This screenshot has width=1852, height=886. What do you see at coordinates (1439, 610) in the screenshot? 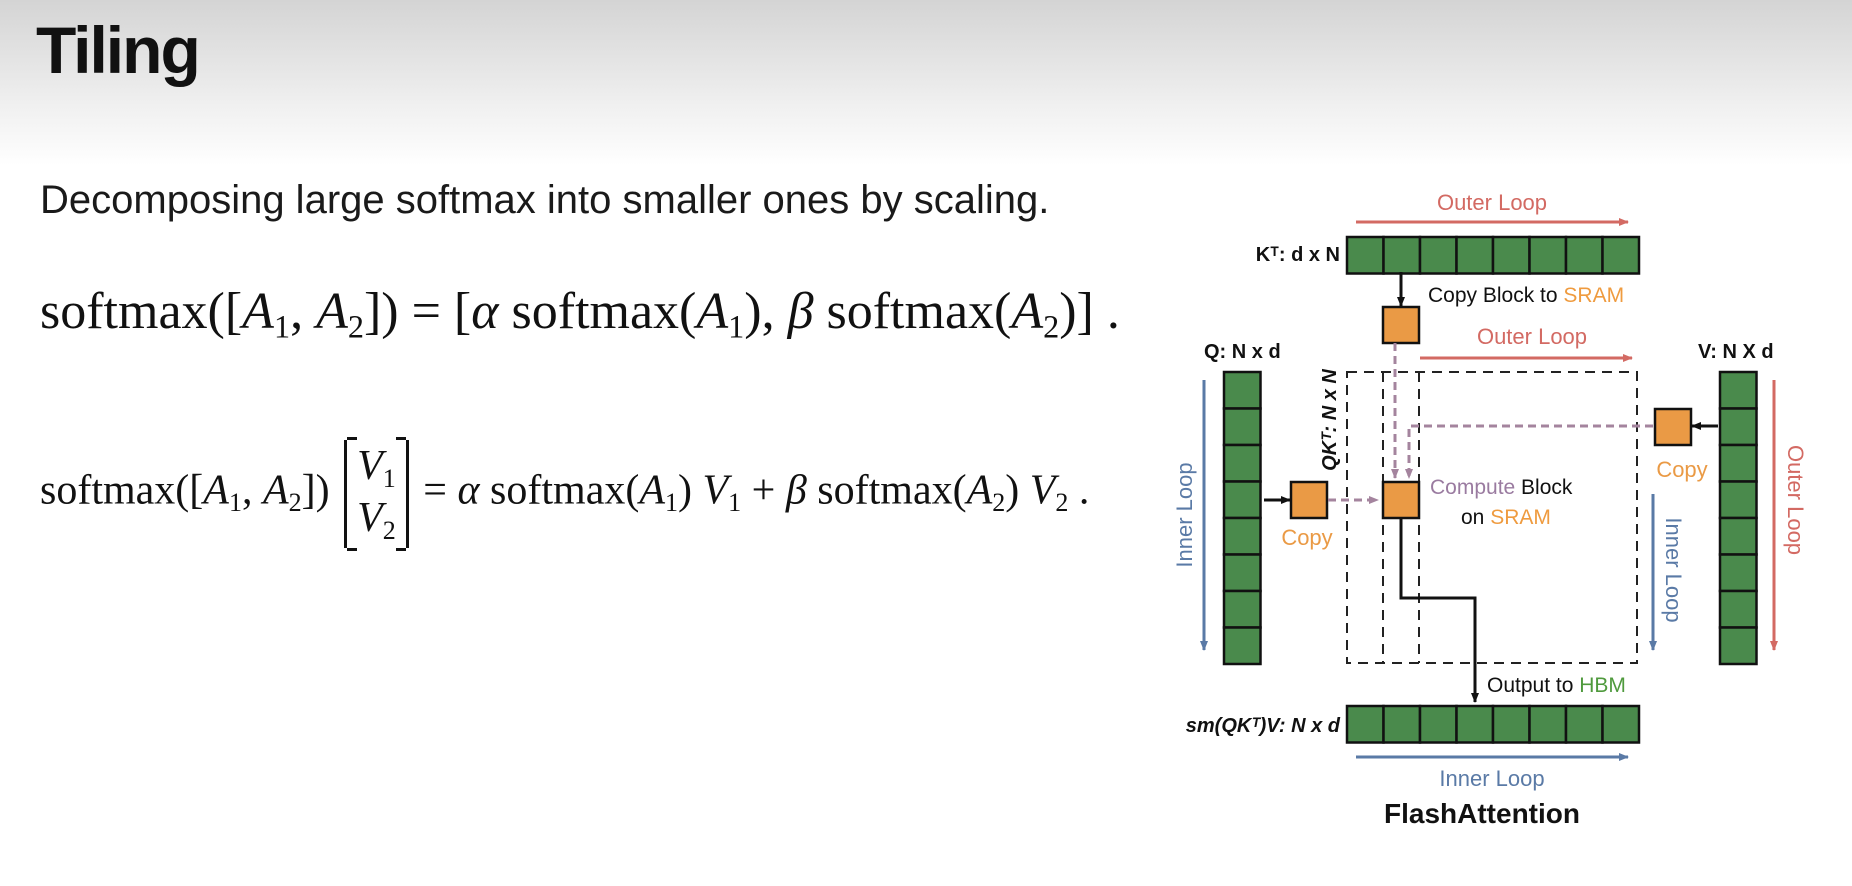
I see `output-path-arrow` at bounding box center [1439, 610].